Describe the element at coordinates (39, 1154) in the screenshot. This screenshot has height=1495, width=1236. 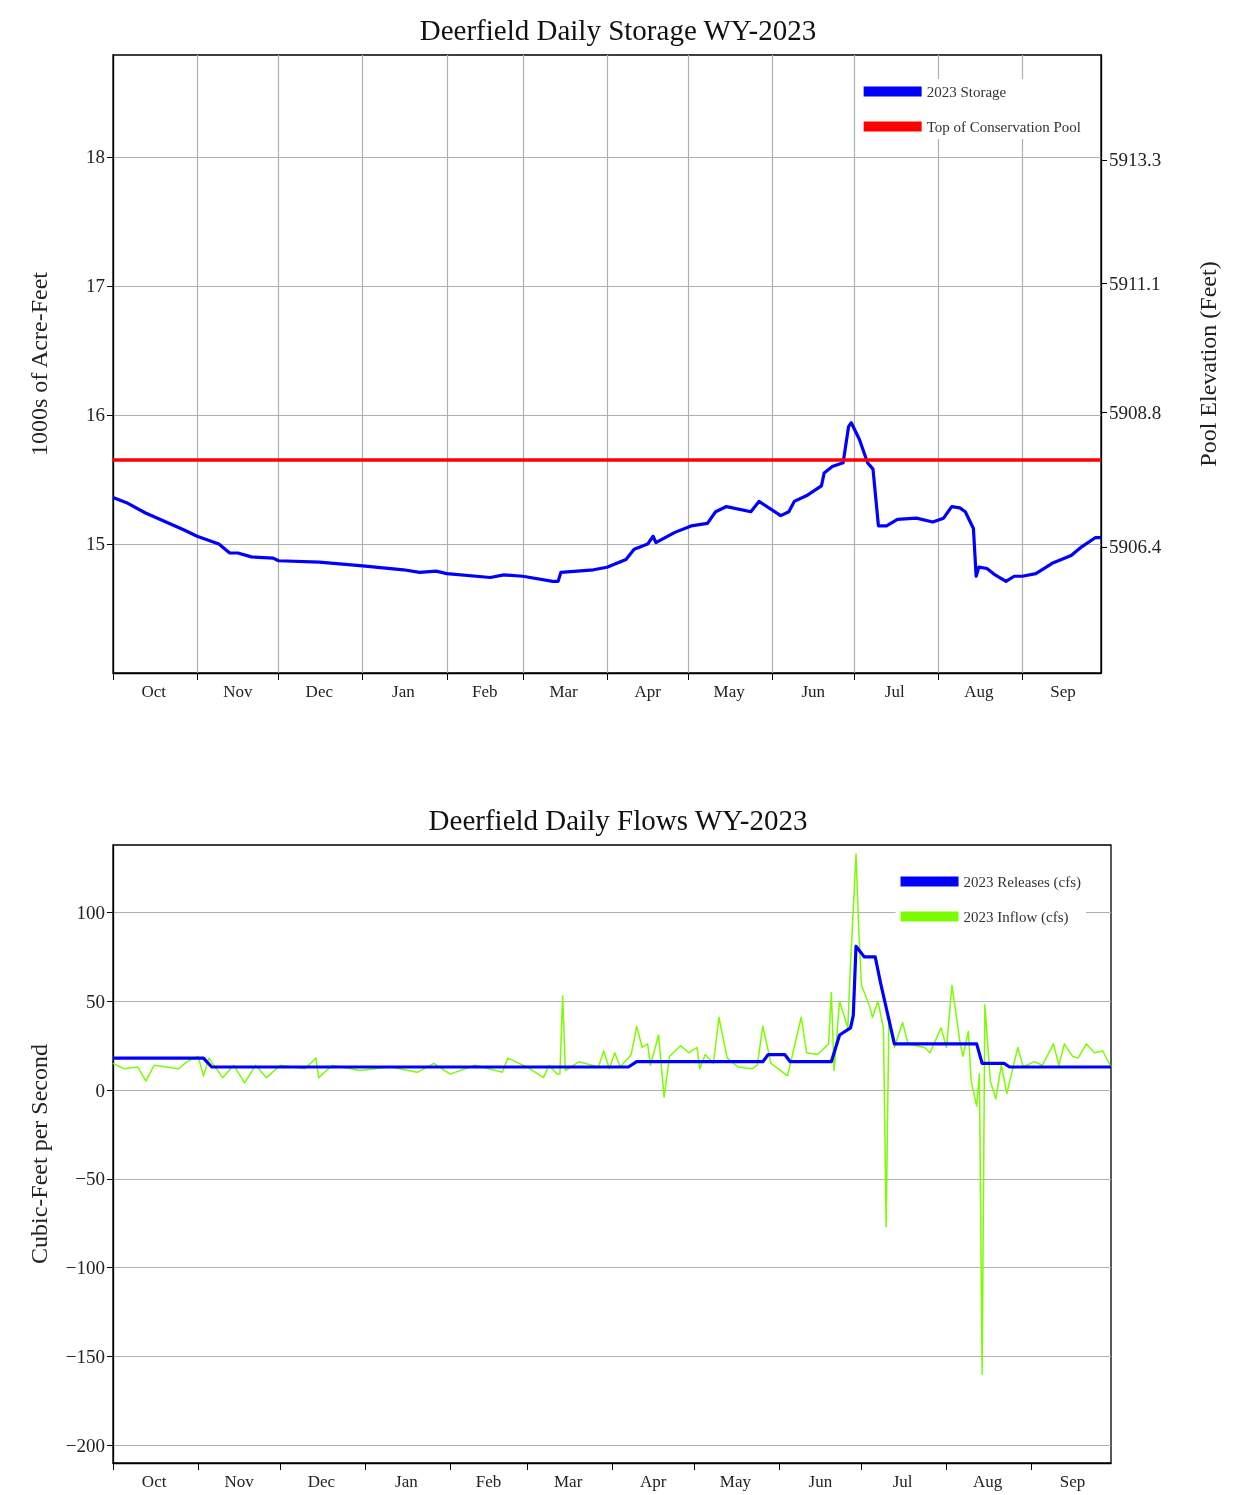
I see `y-axis-title: Cubic-Feet per Second` at that location.